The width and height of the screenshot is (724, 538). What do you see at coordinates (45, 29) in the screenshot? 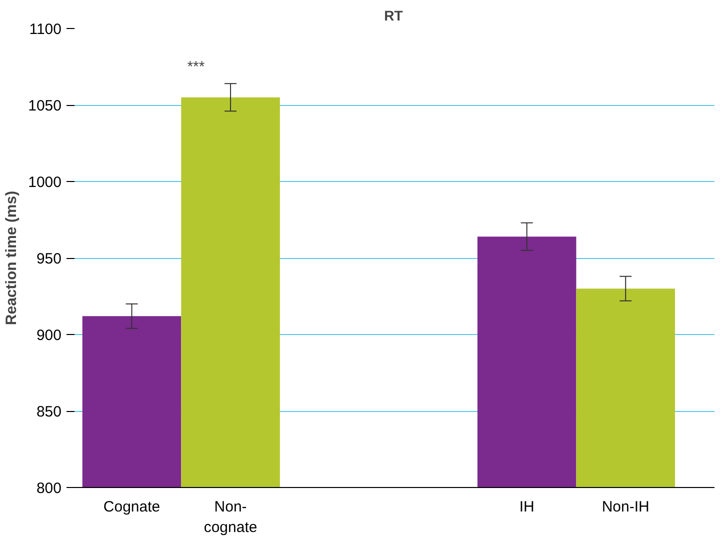
I see `y-tick-label: 1100` at bounding box center [45, 29].